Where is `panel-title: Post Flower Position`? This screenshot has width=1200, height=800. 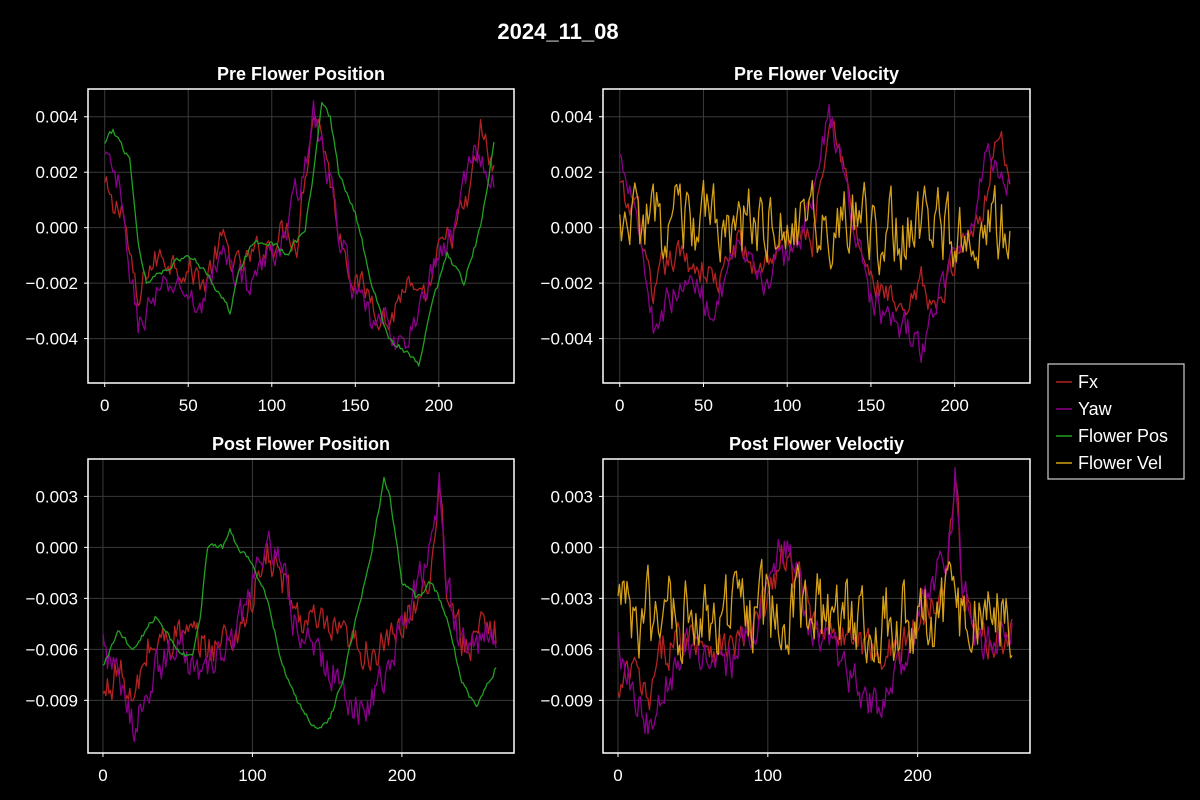
panel-title: Post Flower Position is located at coordinates (301, 444).